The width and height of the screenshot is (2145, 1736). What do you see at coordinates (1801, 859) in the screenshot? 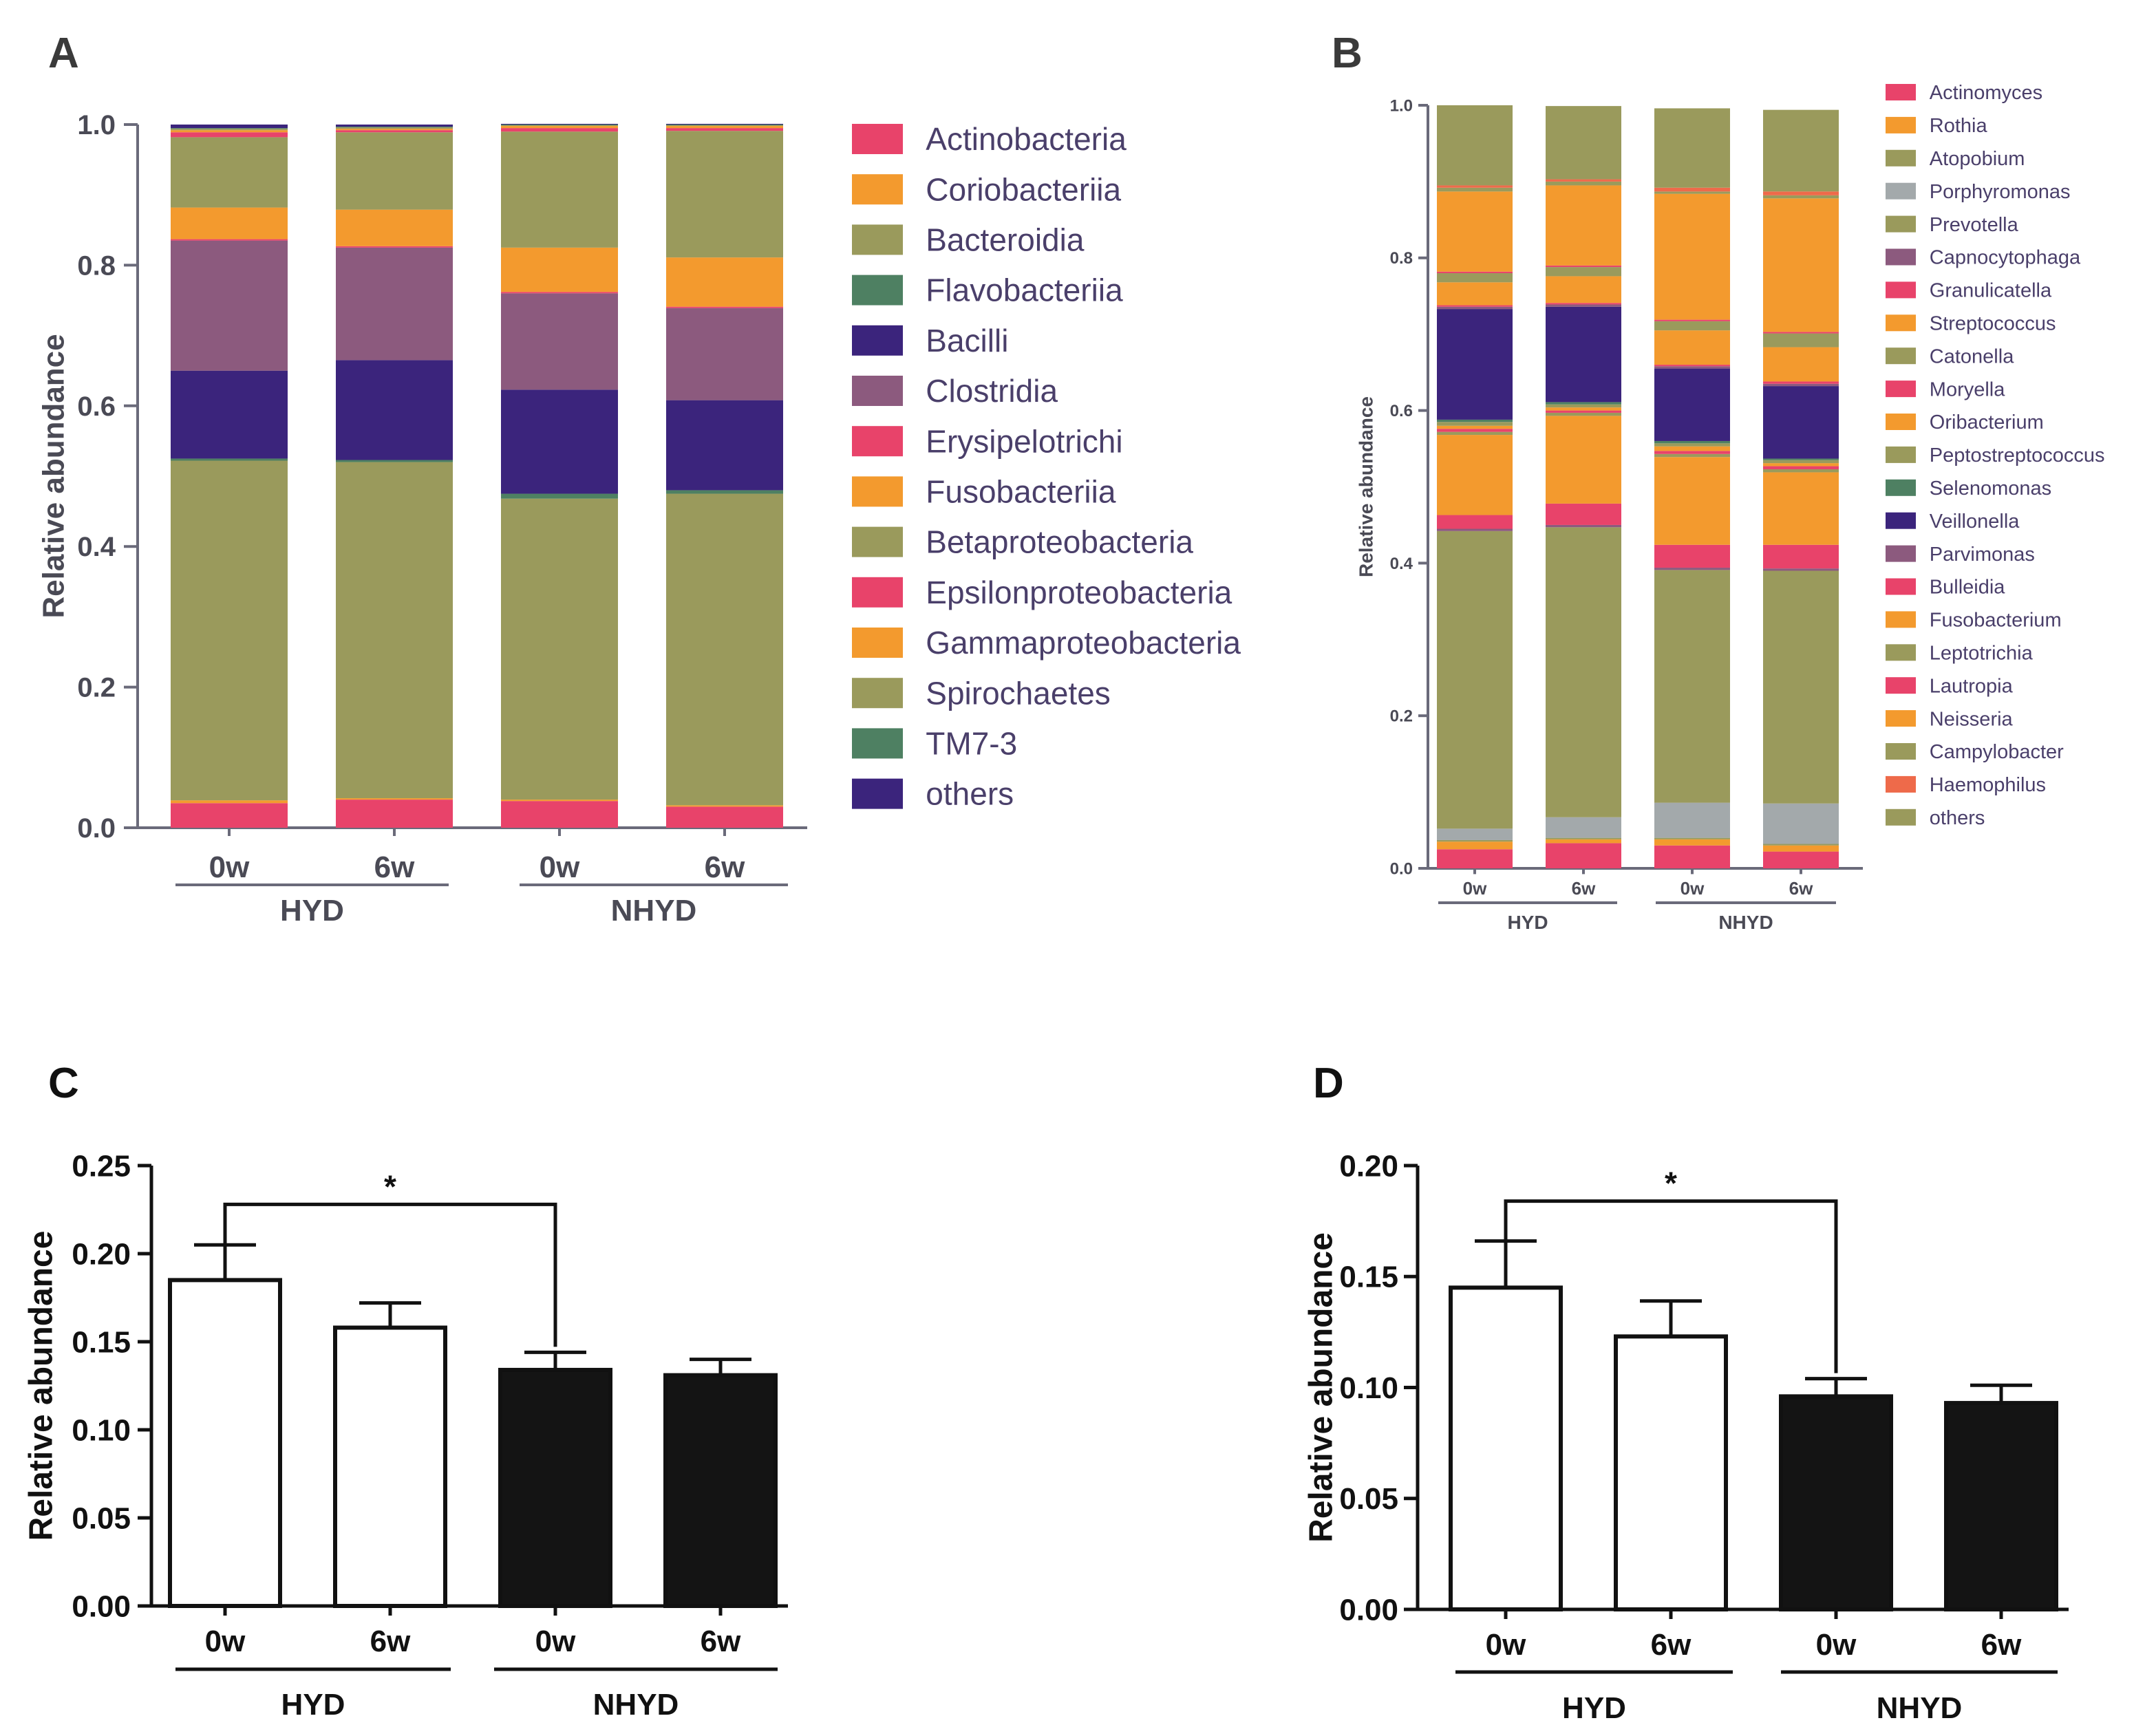
I see `bar-segment-actinomyces` at bounding box center [1801, 859].